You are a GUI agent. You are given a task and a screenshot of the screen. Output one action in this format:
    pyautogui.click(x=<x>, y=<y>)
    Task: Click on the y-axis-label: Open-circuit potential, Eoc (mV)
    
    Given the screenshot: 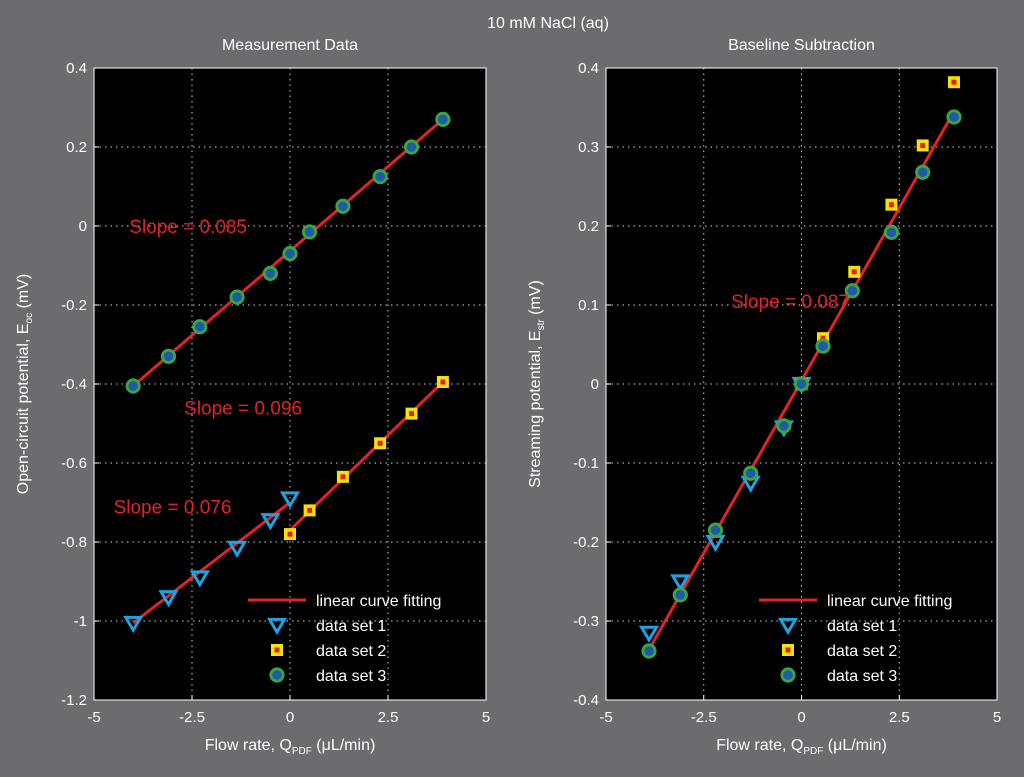 What is the action you would take?
    pyautogui.click(x=25, y=384)
    